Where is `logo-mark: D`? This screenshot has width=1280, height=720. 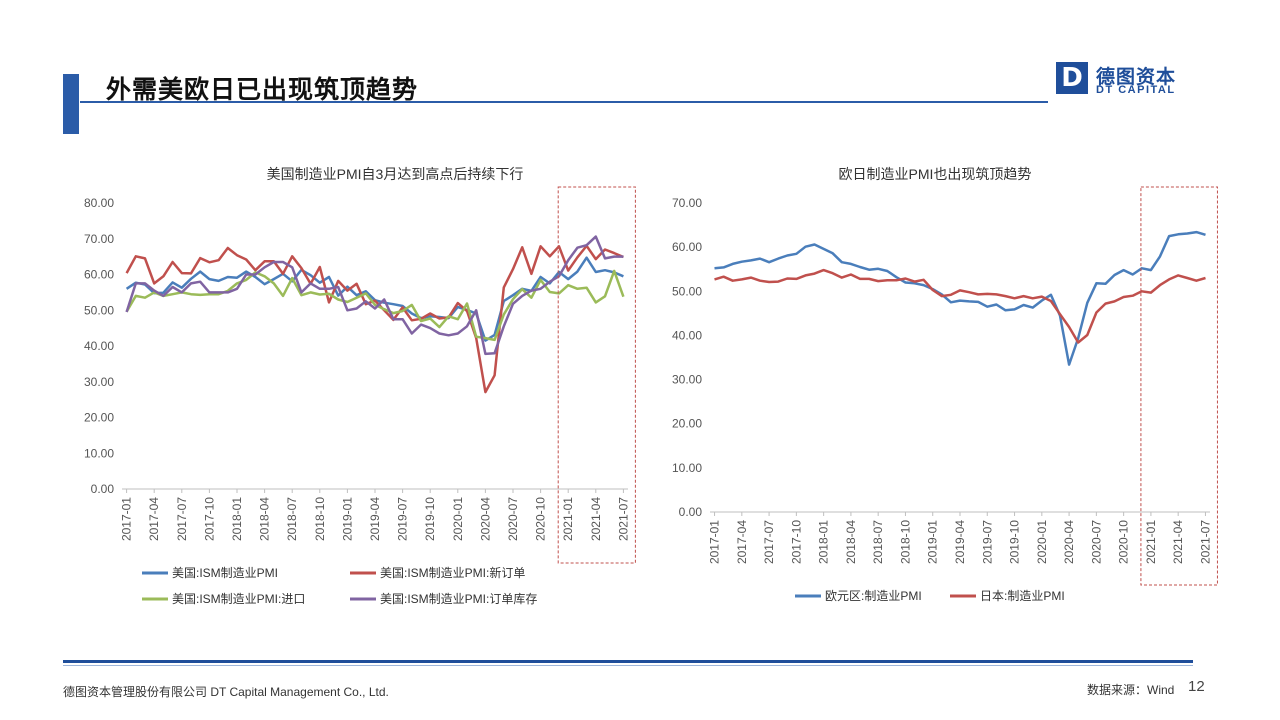
logo-mark: D is located at coordinates (1072, 78).